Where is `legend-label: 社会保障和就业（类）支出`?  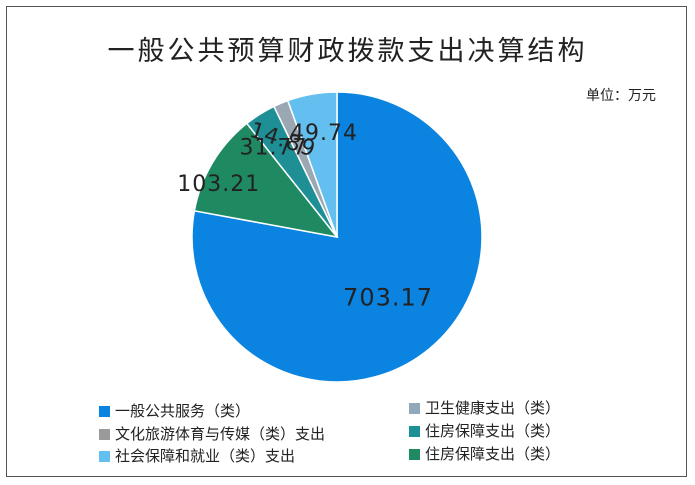 legend-label: 社会保障和就业（类）支出 is located at coordinates (205, 456).